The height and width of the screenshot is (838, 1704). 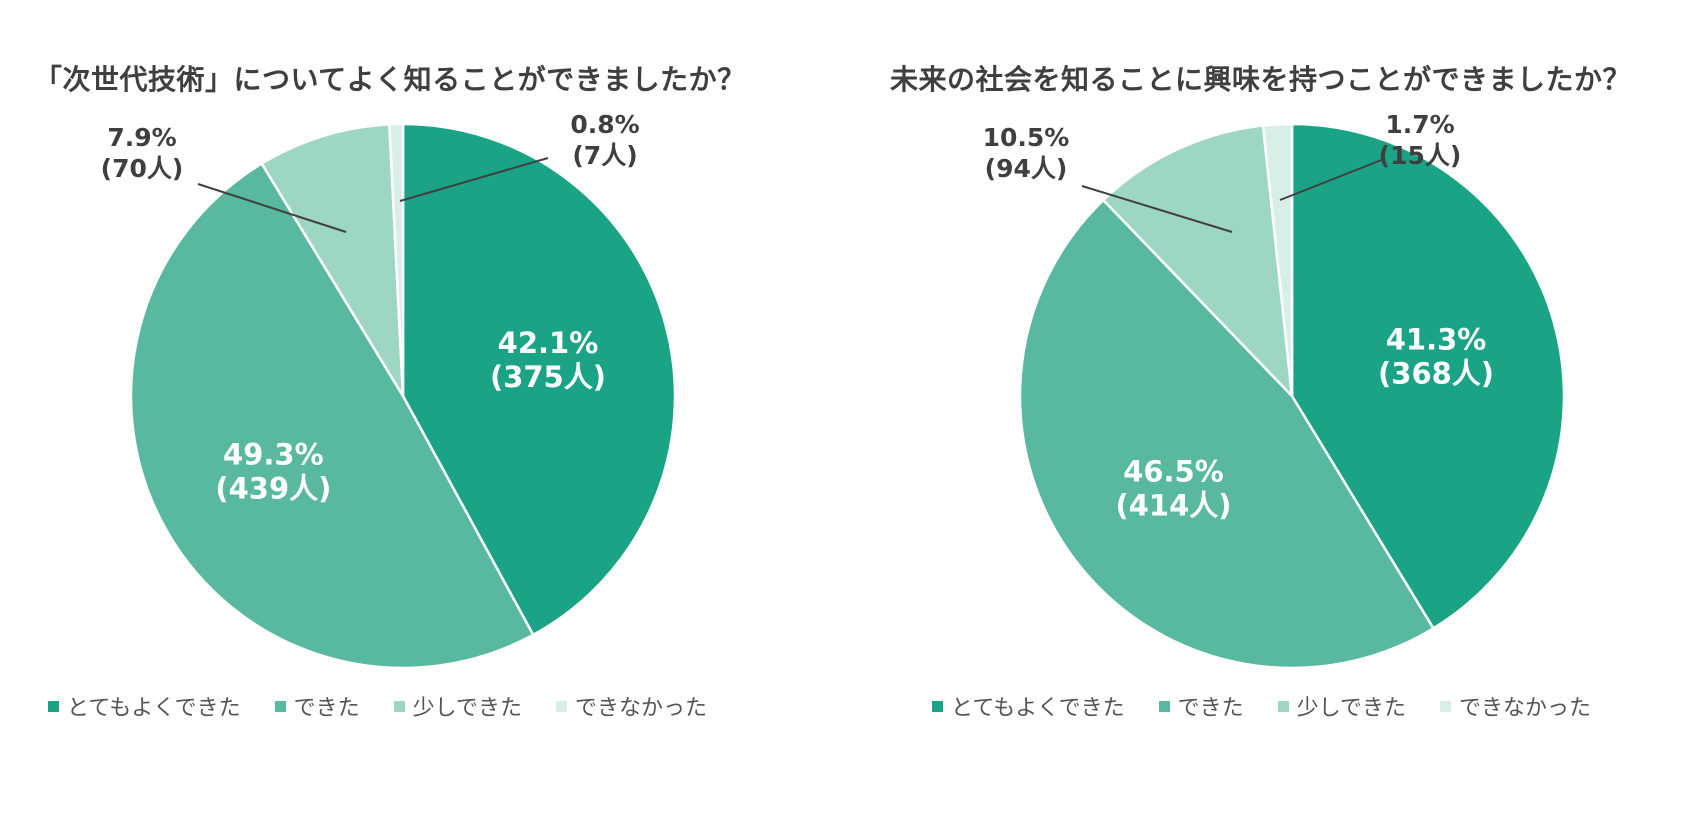 I want to click on chart-title: 「次世代技術」についてよく知ることができましたか？, so click(x=390, y=79).